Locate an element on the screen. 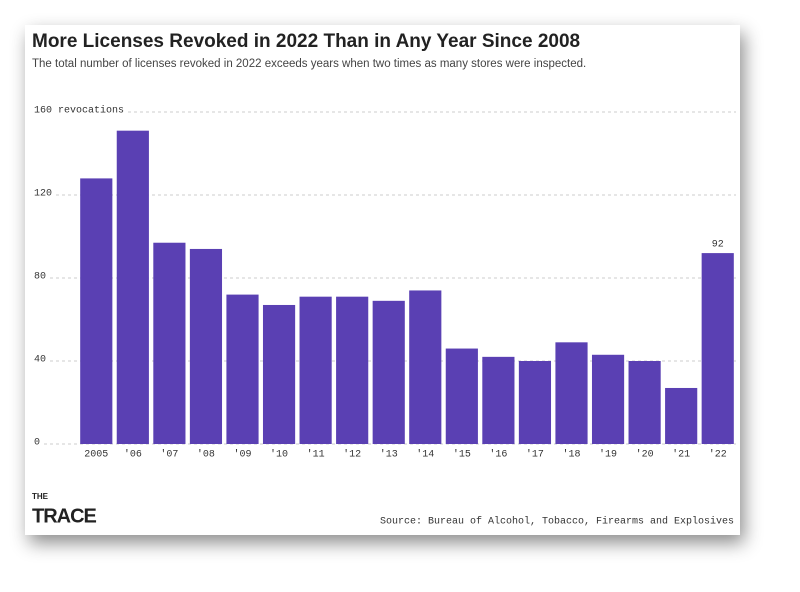 The height and width of the screenshot is (592, 800). x-tick-label: '19 is located at coordinates (608, 455).